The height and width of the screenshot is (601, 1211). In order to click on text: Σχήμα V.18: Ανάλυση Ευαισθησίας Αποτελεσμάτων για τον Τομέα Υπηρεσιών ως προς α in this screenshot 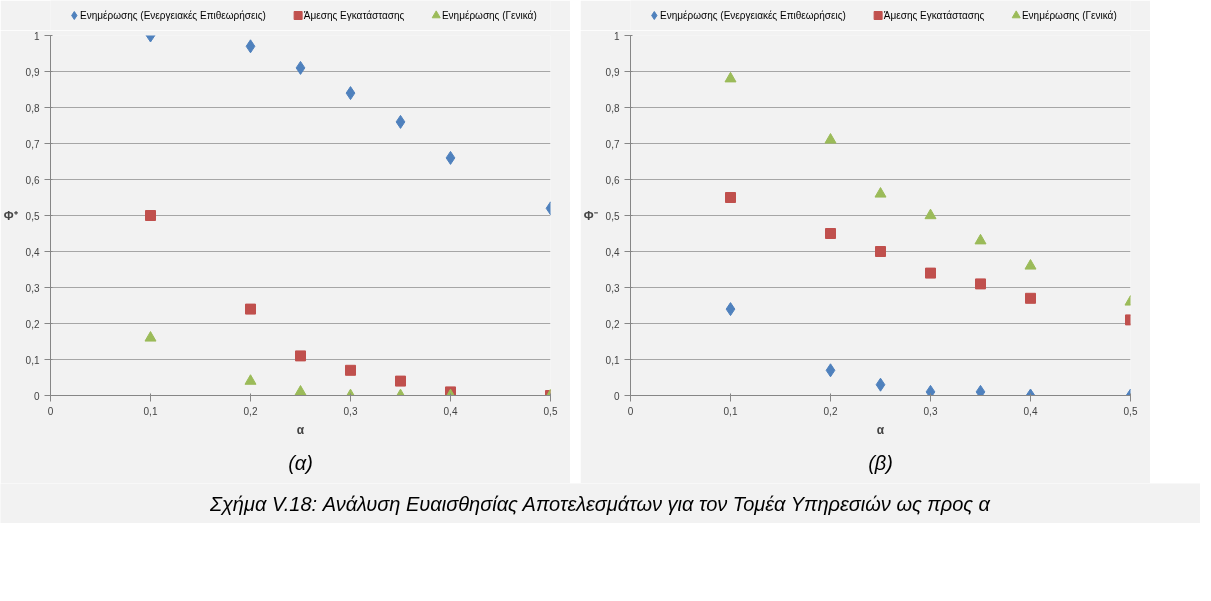, I will do `click(599, 503)`.